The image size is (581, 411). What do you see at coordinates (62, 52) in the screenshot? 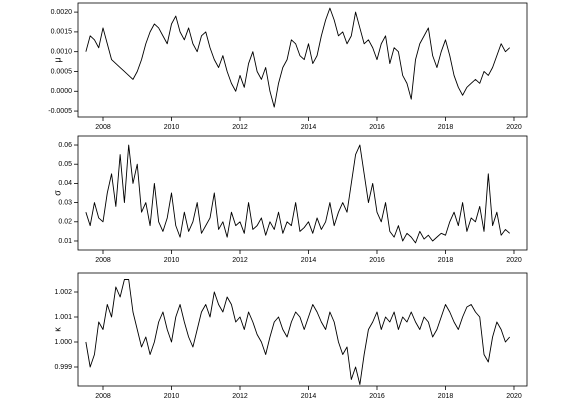
I see `y-tick-label: 0.0010` at bounding box center [62, 52].